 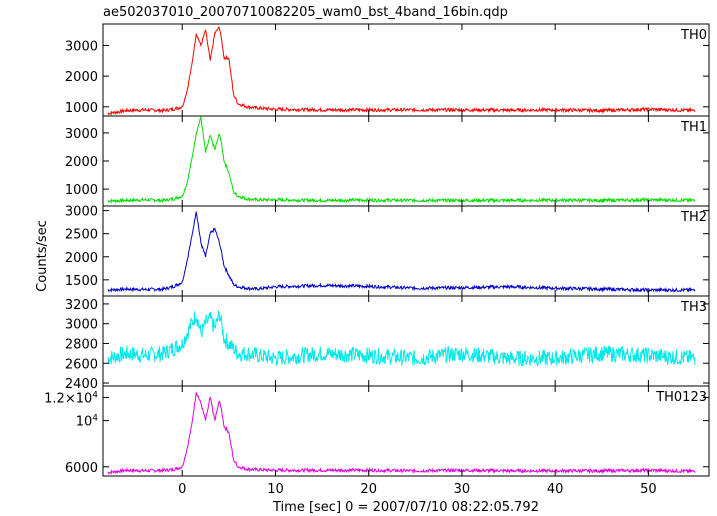 I want to click on x-tick-label: 50, so click(x=648, y=489).